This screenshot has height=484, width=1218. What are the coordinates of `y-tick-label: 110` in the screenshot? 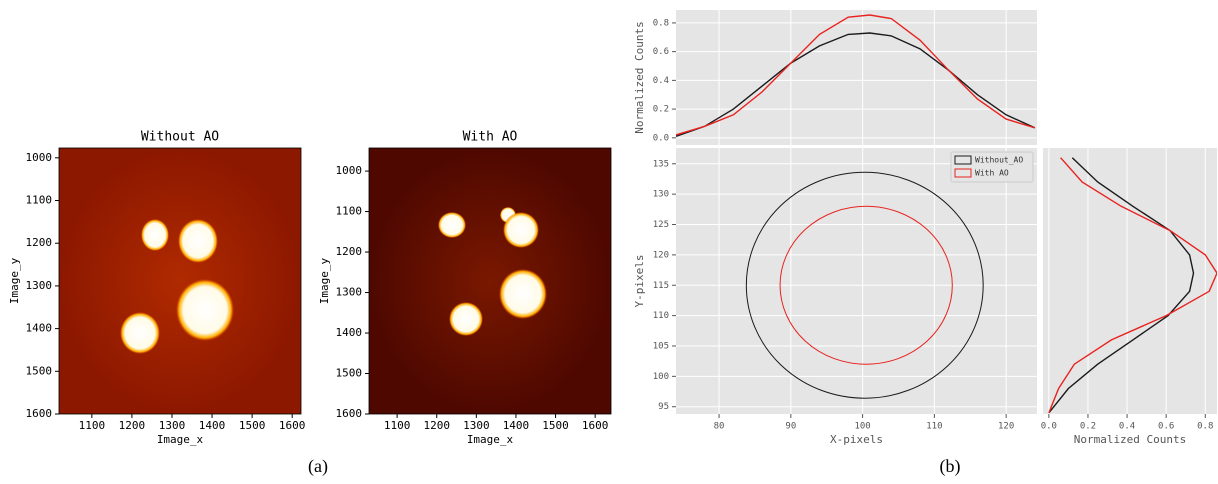 It's located at (661, 316).